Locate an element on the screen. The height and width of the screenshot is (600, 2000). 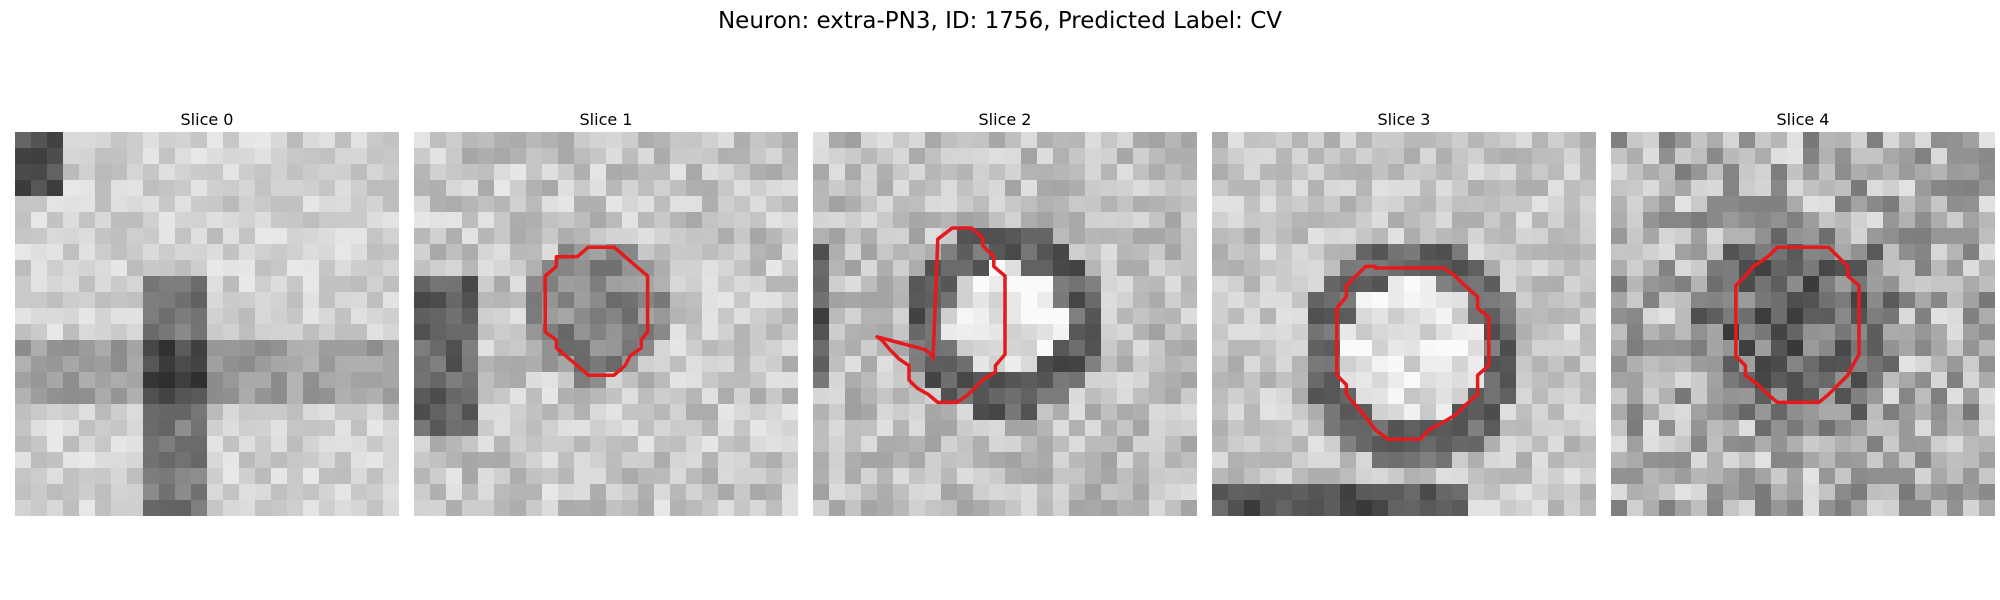
slice-title: Slice 1 is located at coordinates (606, 119).